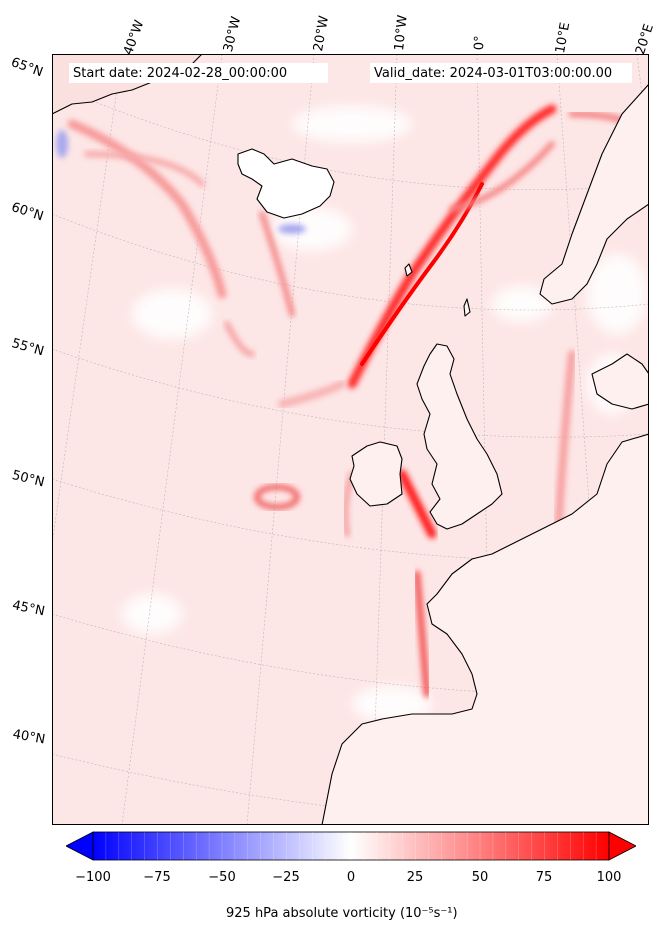  What do you see at coordinates (28, 479) in the screenshot?
I see `lat-label-50n: 50°N` at bounding box center [28, 479].